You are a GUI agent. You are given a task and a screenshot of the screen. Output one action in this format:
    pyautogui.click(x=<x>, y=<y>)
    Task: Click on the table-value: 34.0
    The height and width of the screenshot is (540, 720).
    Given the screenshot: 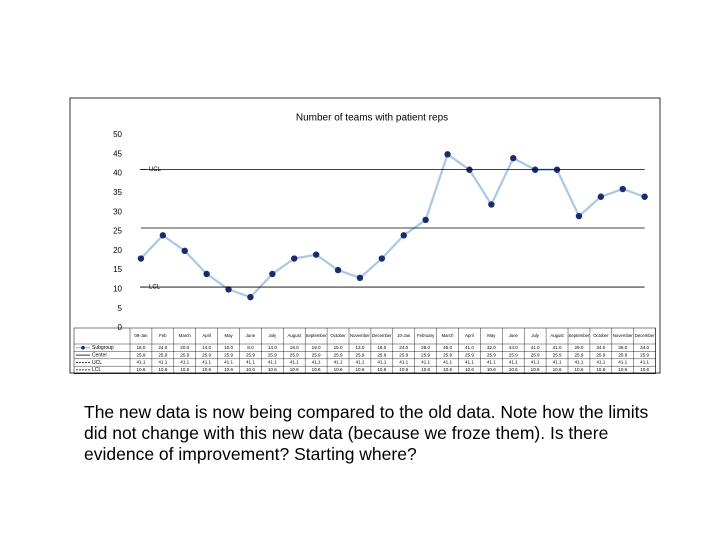 What is the action you would take?
    pyautogui.click(x=644, y=347)
    